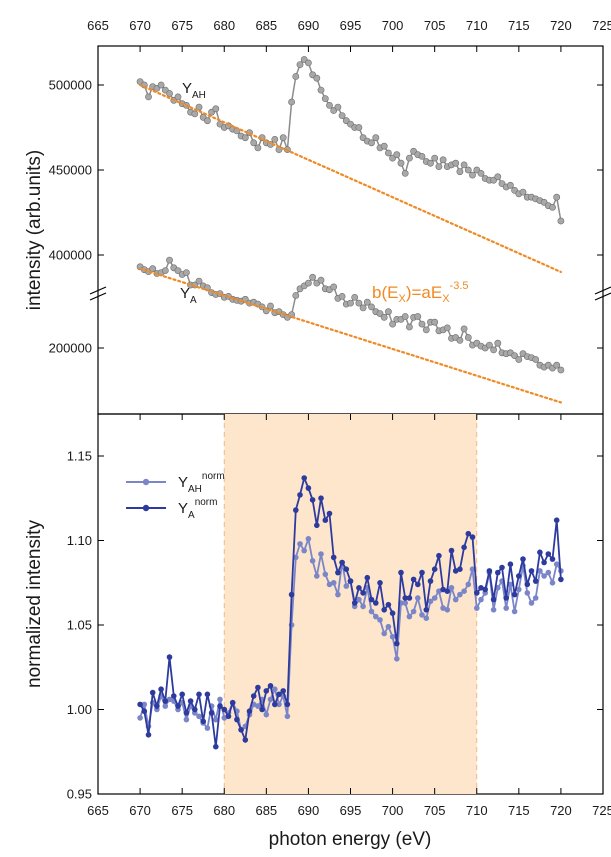 This screenshot has width=611, height=857. What do you see at coordinates (34, 604) in the screenshot?
I see `bottom-y-axis-title: normalized intensity` at bounding box center [34, 604].